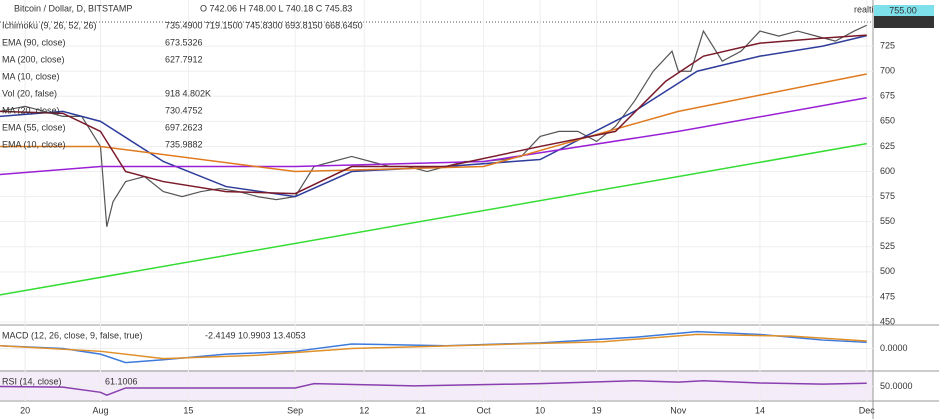 The width and height of the screenshot is (939, 419). What do you see at coordinates (72, 335) in the screenshot?
I see `pane-title: MACD (12, 26, close, 9, false, true)` at bounding box center [72, 335].